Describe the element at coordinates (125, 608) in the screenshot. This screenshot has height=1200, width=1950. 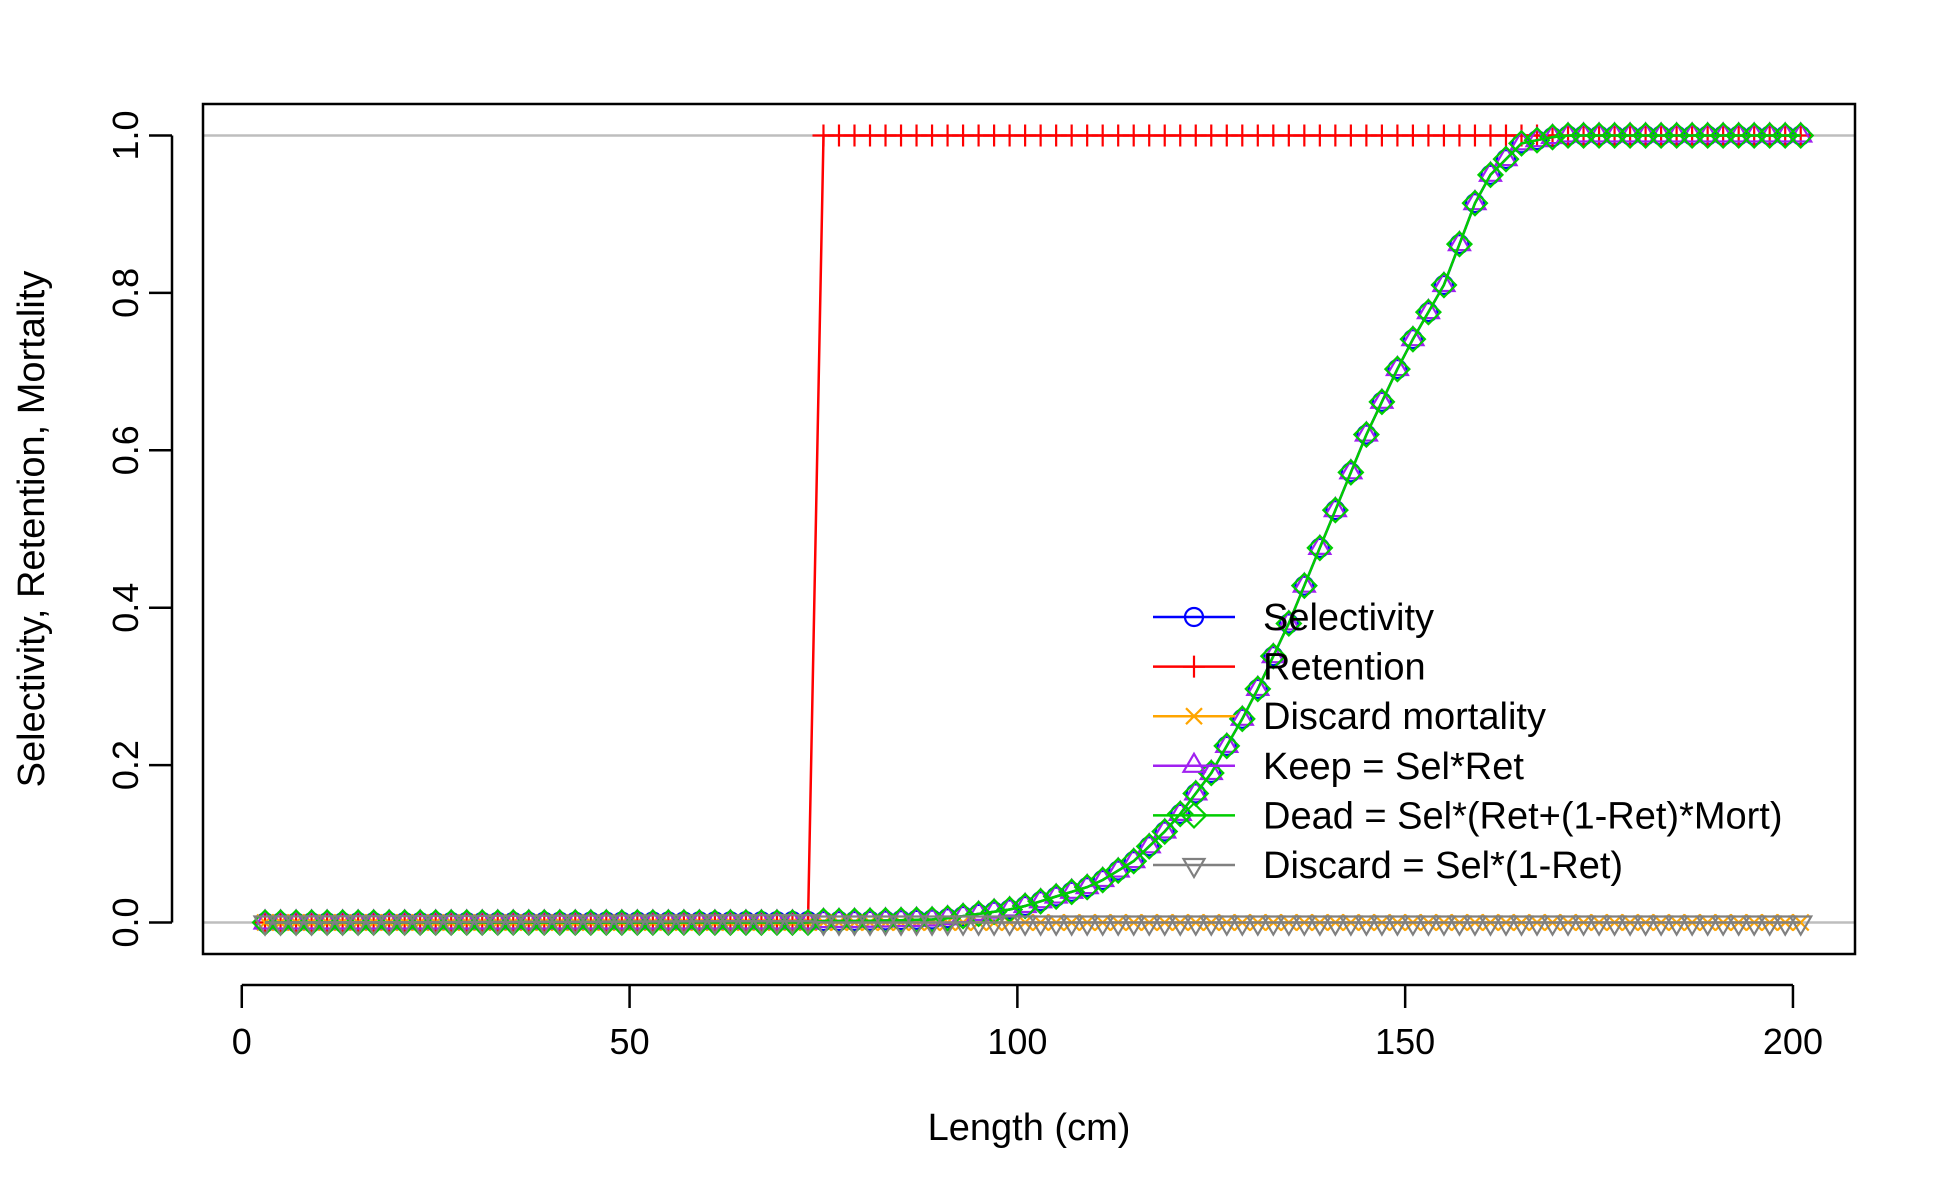
I see `y-tick-label: 0.4` at that location.